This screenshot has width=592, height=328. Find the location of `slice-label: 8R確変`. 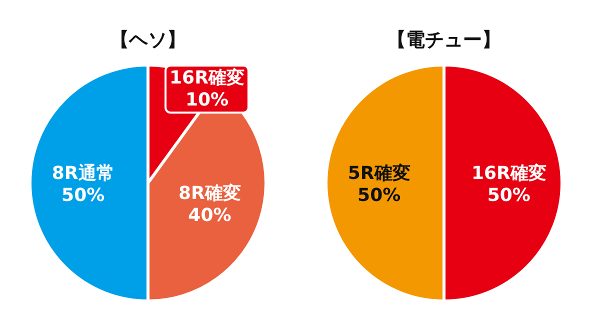

slice-label: 8R確変 is located at coordinates (209, 193).